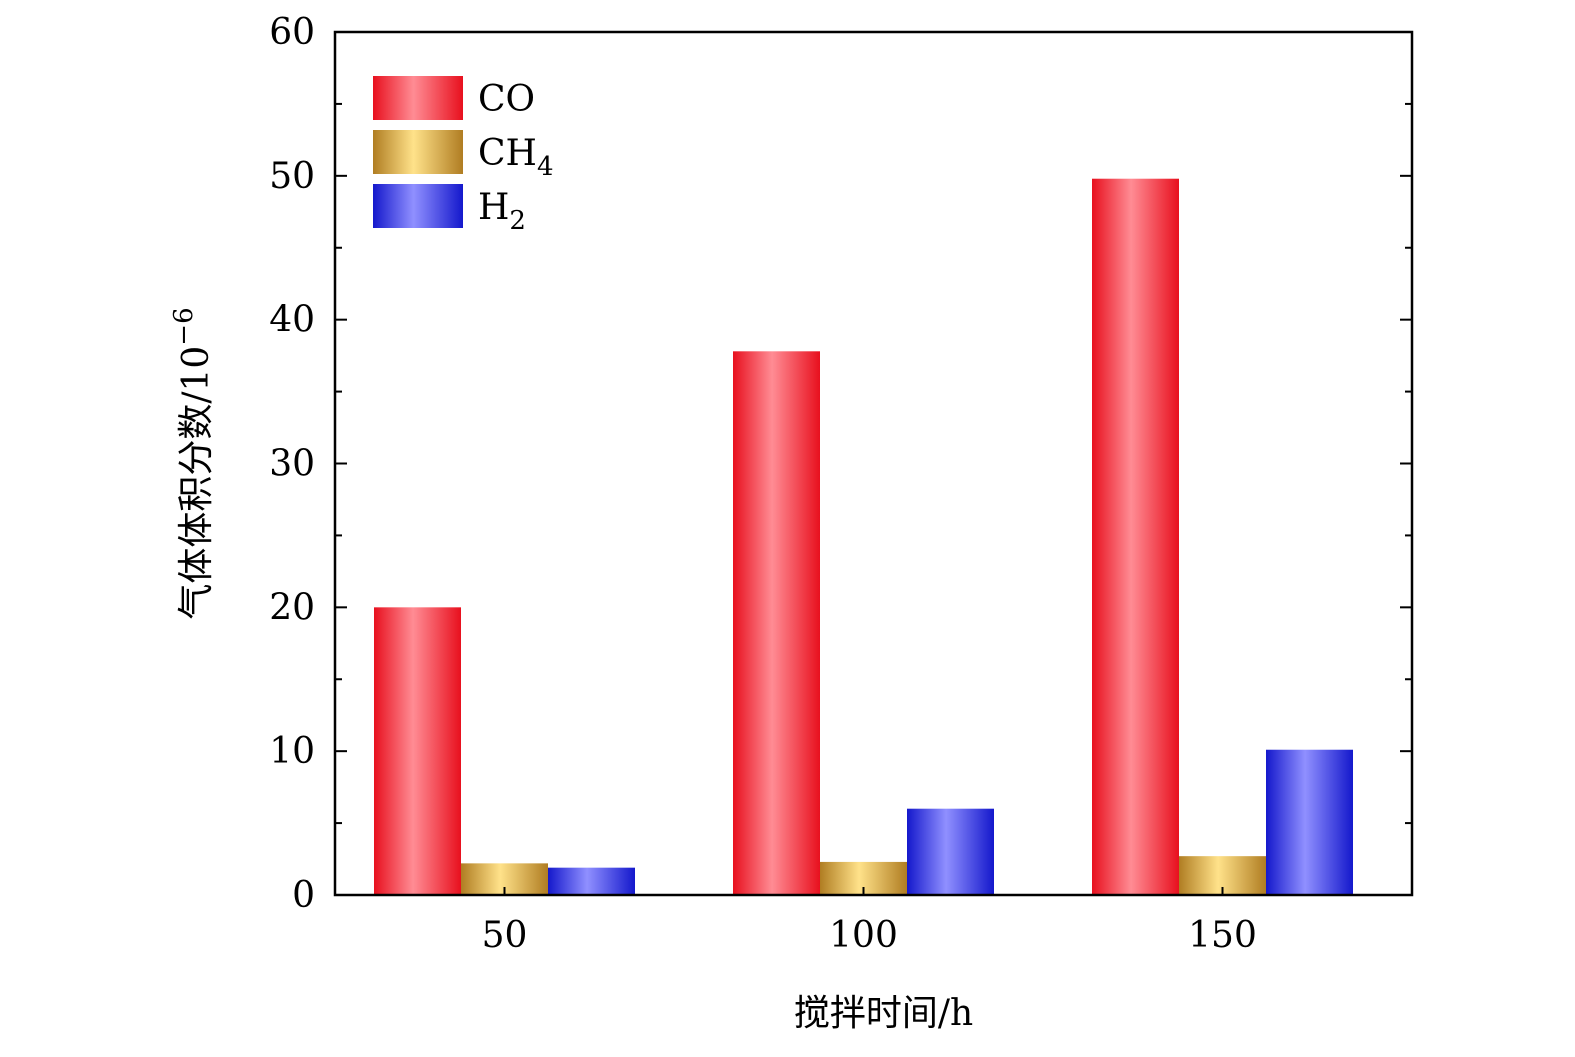  Describe the element at coordinates (292, 464) in the screenshot. I see `y-tick-label: 30` at that location.